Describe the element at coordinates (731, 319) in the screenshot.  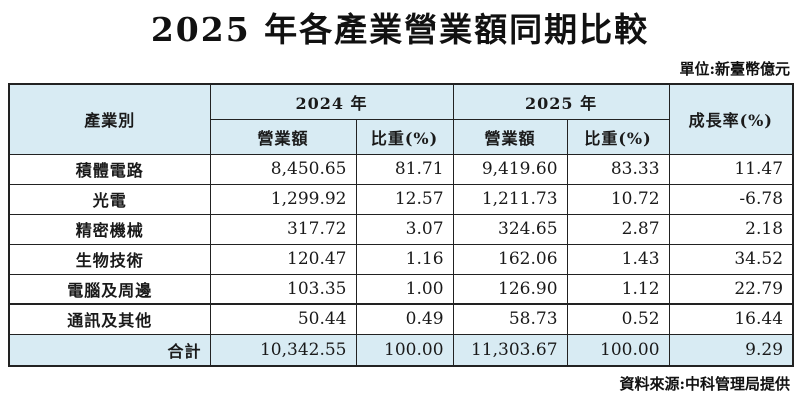
I see `growth-rate-value: 16.44` at that location.